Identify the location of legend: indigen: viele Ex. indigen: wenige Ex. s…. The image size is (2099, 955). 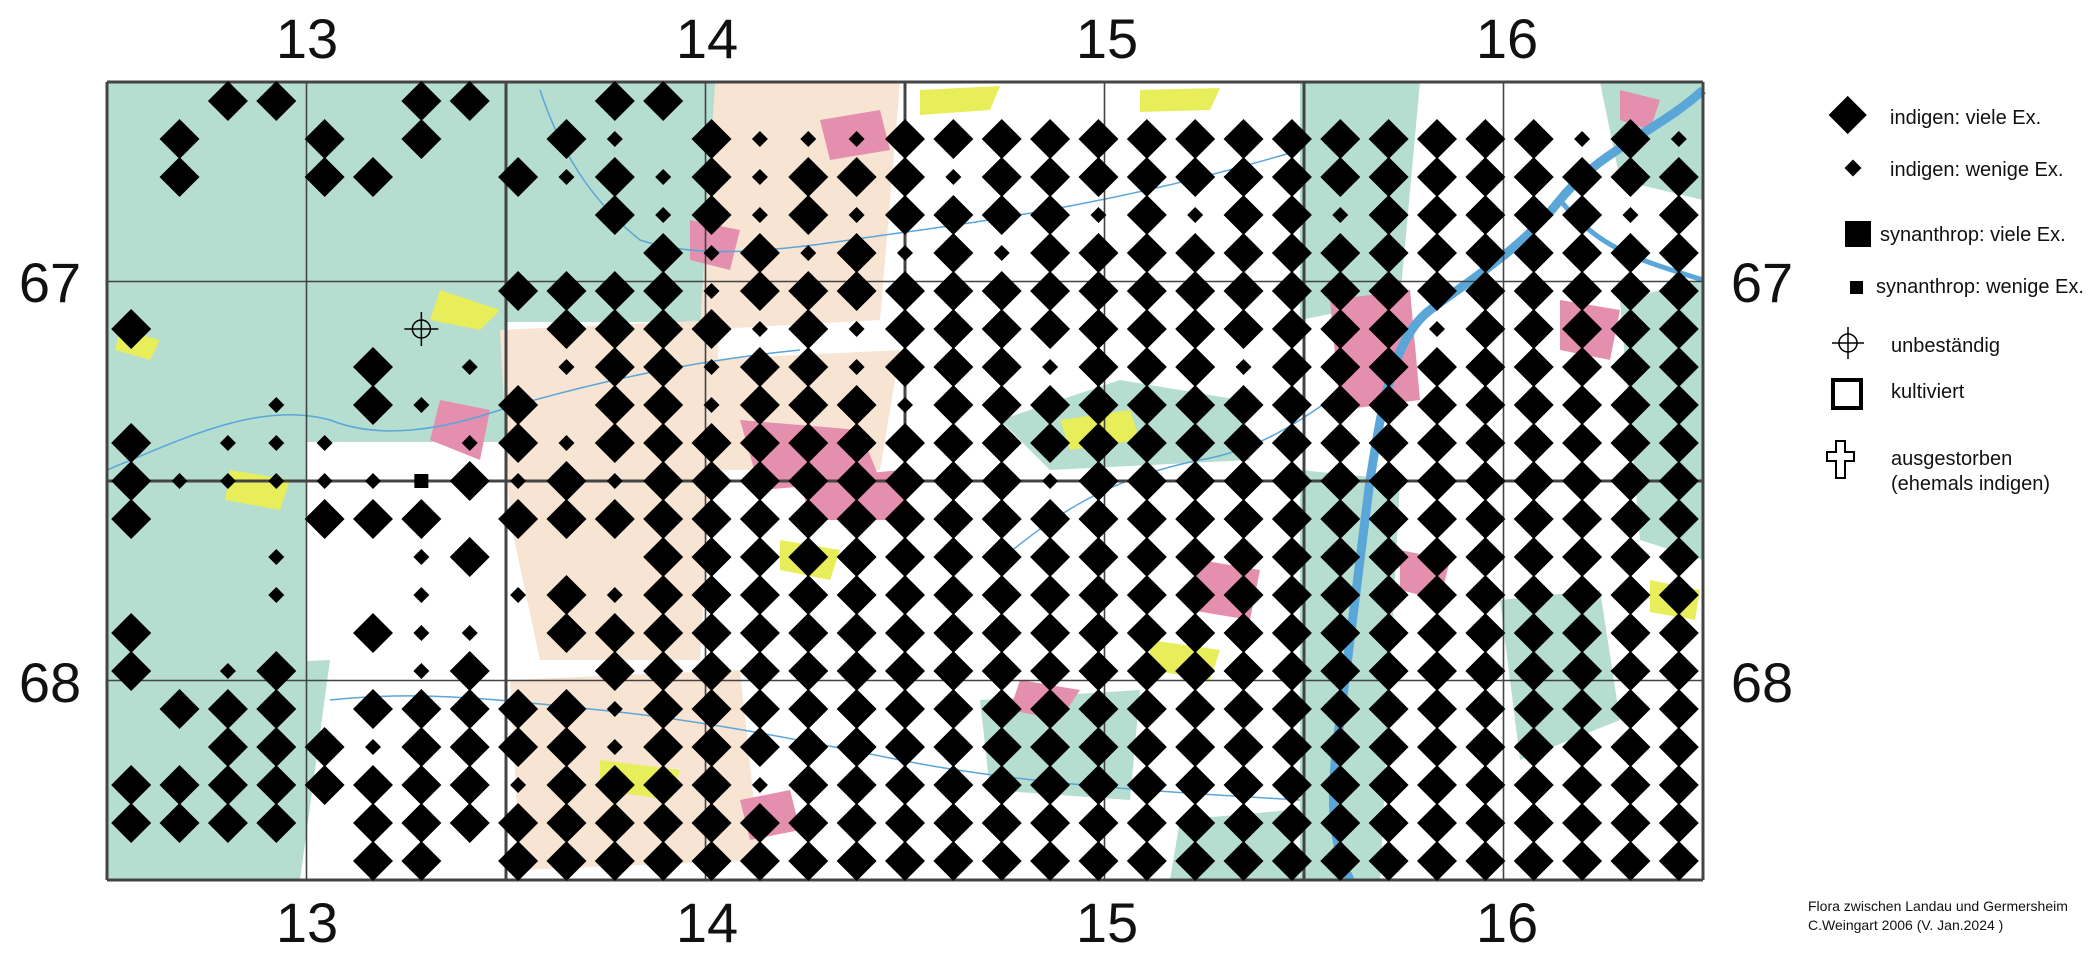
(1955, 295).